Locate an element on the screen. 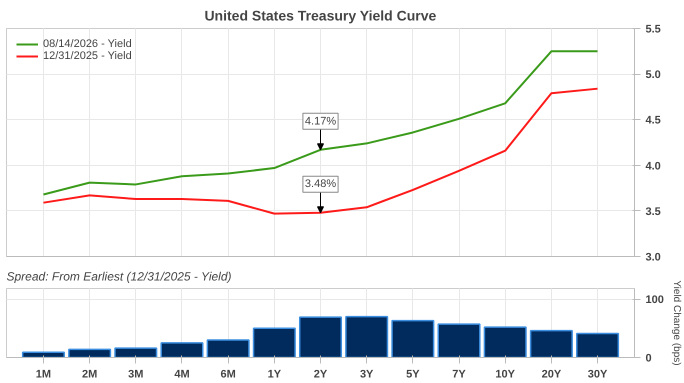 This screenshot has width=684, height=383. y-axis-title: Yield Change (bps) is located at coordinates (676, 323).